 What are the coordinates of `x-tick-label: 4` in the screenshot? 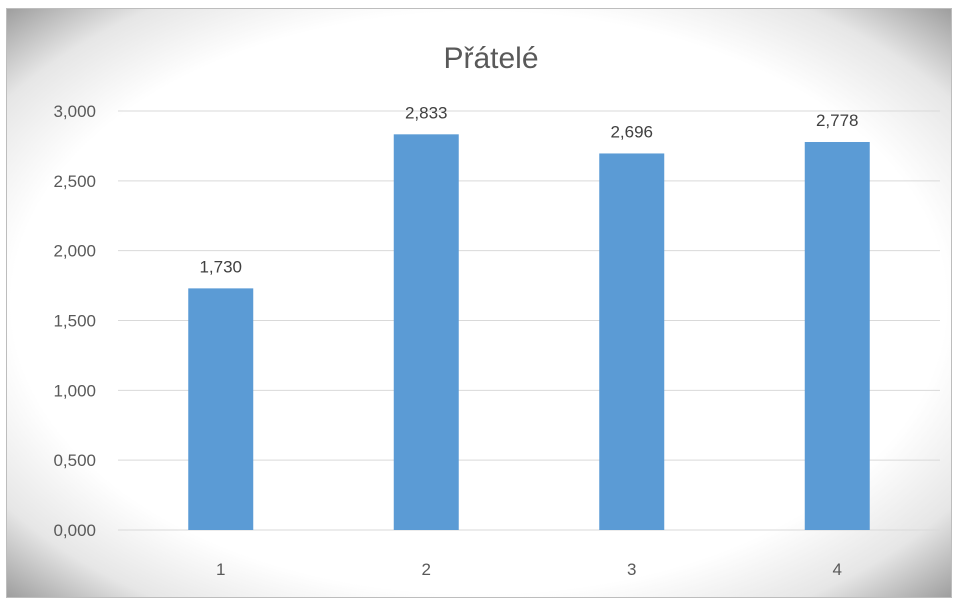 It's located at (837, 569).